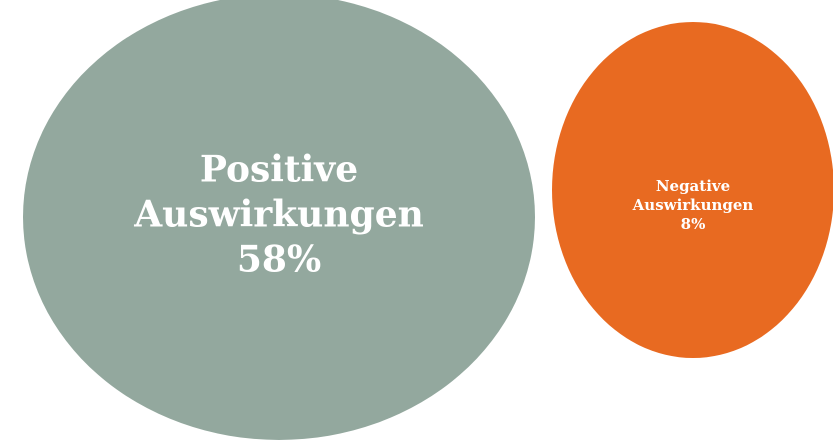 Image resolution: width=833 pixels, height=441 pixels. What do you see at coordinates (279, 259) in the screenshot?
I see `value-label: 58%` at bounding box center [279, 259].